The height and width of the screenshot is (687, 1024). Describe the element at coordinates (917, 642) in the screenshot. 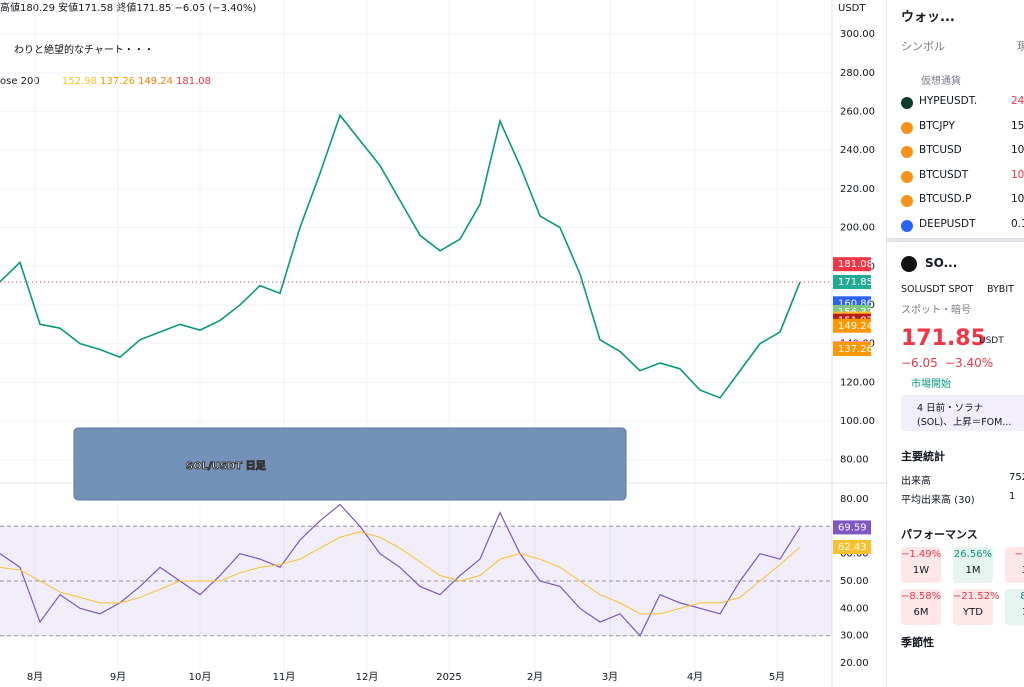

I see `seasonal: 季節性` at that location.